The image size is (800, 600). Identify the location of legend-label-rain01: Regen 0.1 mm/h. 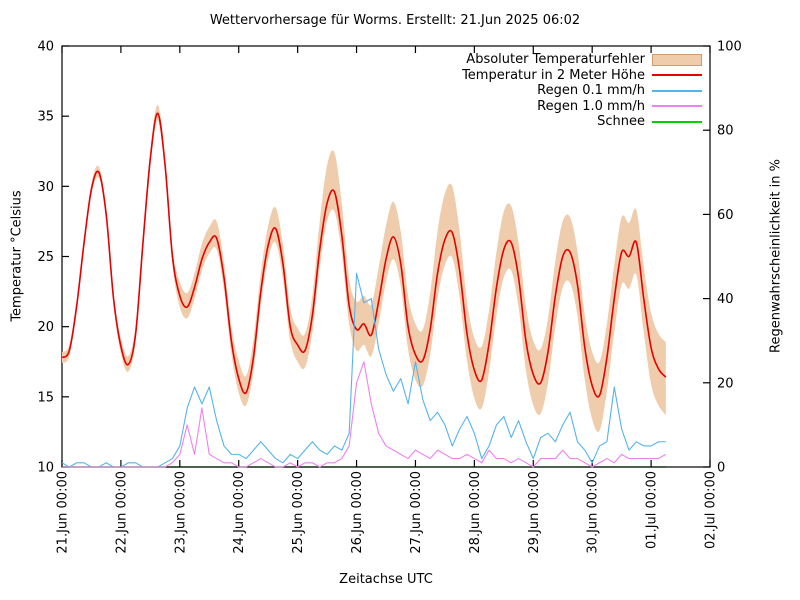
(591, 91).